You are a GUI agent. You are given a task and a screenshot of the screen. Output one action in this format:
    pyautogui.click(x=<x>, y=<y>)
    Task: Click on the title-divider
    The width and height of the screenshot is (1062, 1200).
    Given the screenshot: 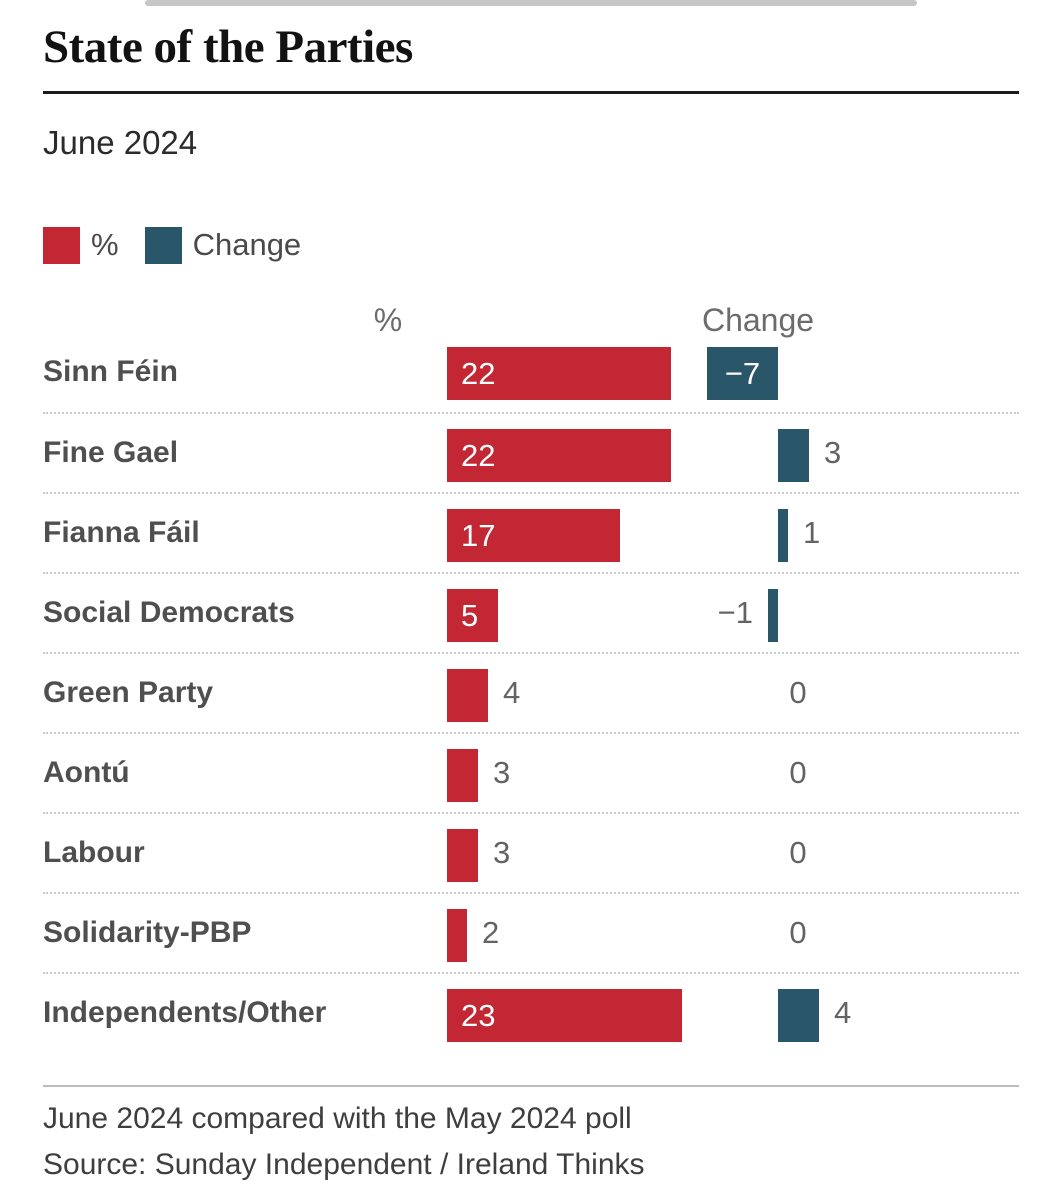 What is the action you would take?
    pyautogui.click(x=531, y=92)
    